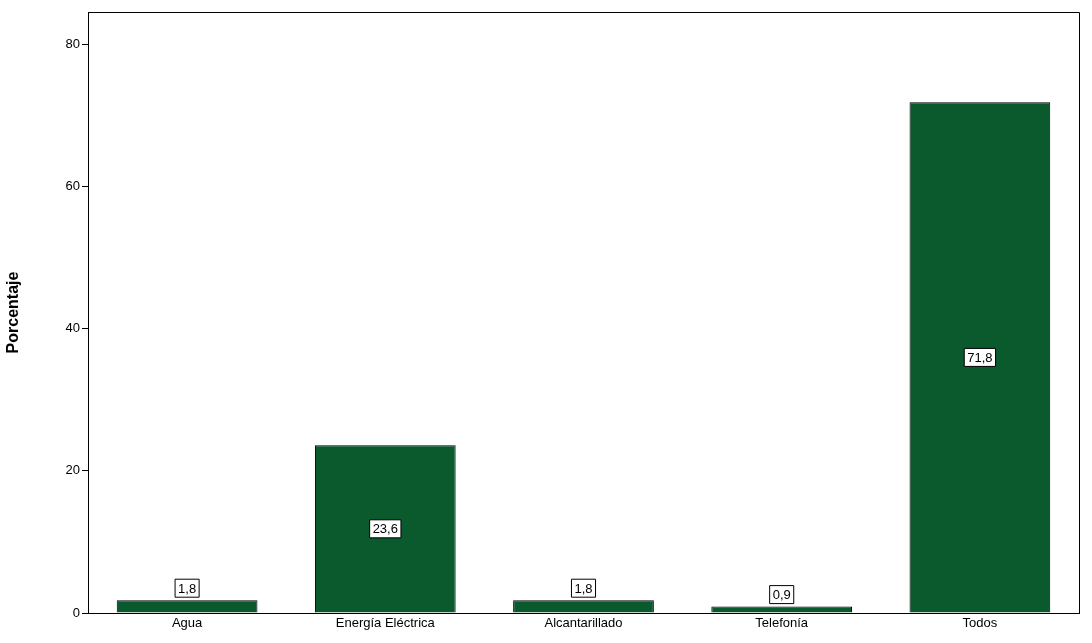 The height and width of the screenshot is (643, 1092). Describe the element at coordinates (385, 529) in the screenshot. I see `data-label: 23,6` at that location.